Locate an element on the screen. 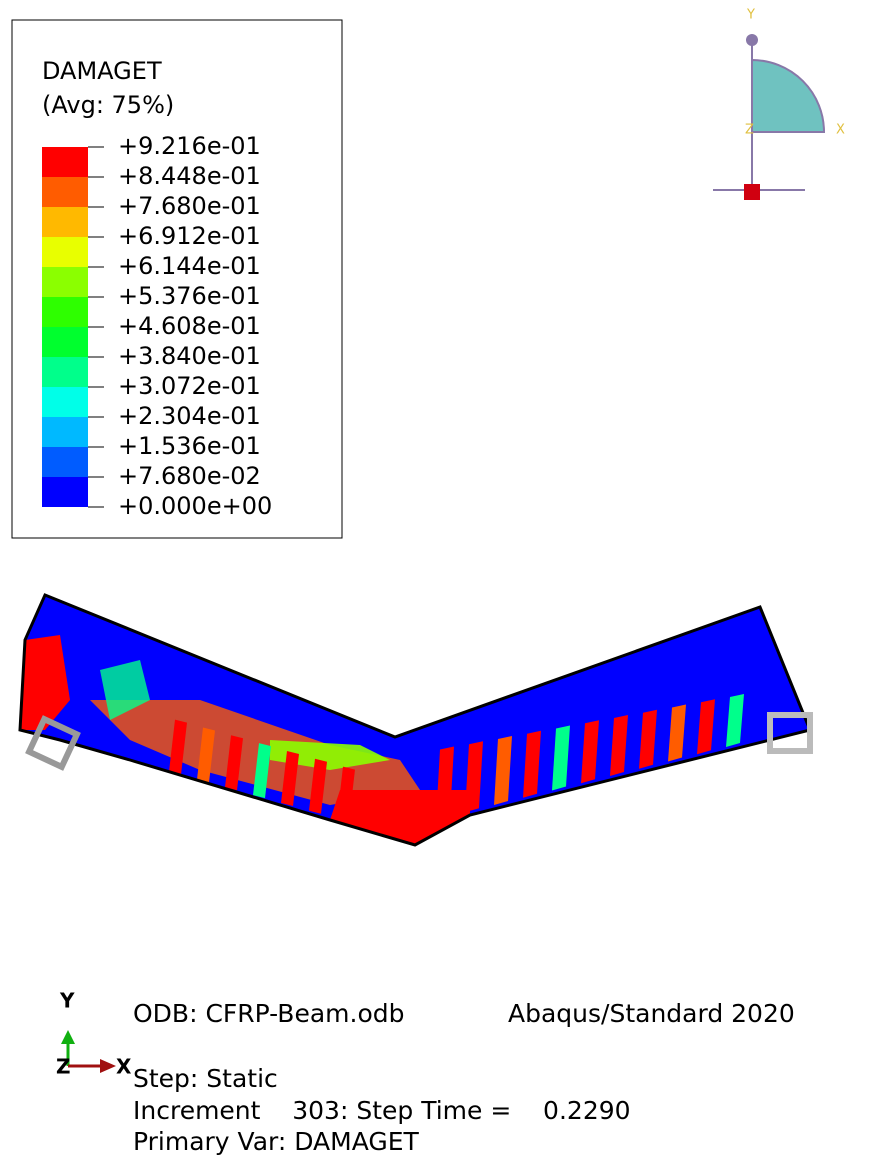 Image resolution: width=875 pixels, height=1157 pixels. legend-label: +0.000e+00 is located at coordinates (195, 506).